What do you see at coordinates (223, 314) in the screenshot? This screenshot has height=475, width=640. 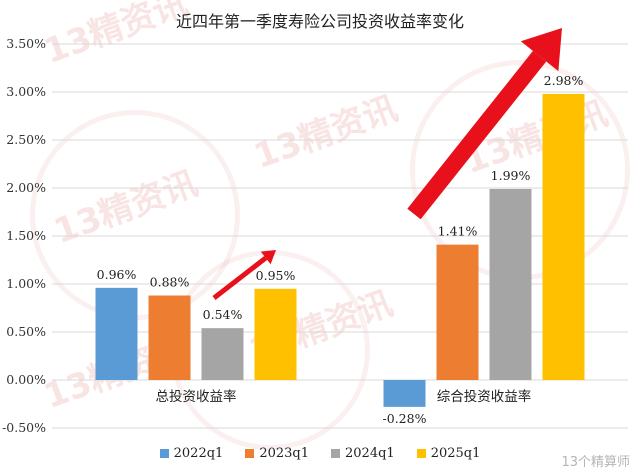 I see `data-label: 0.54%` at bounding box center [223, 314].